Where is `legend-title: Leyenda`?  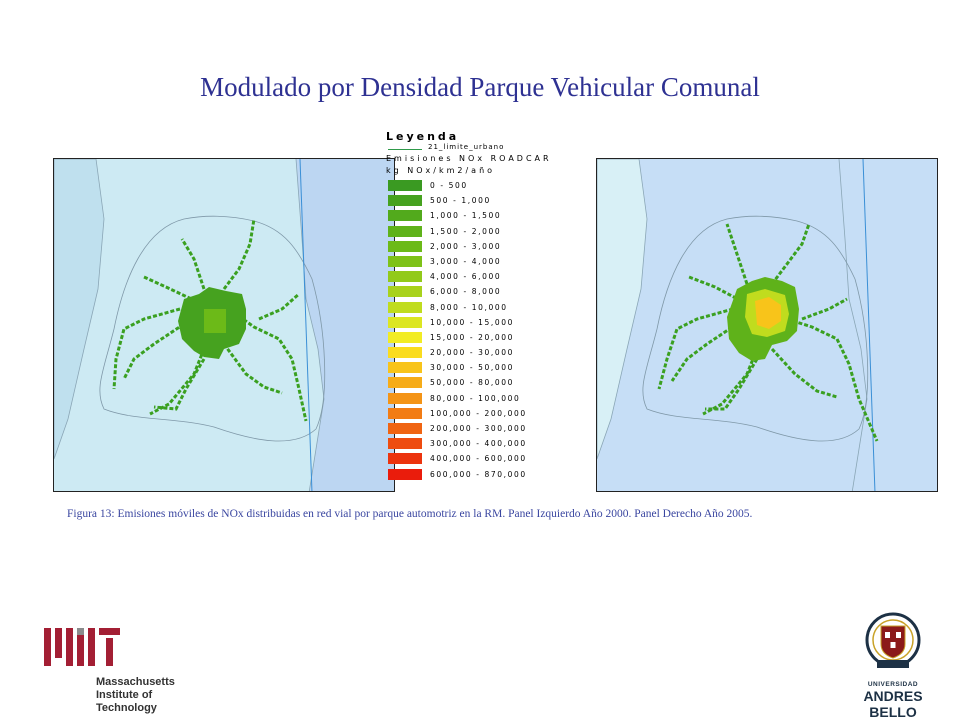
legend-title: Leyenda is located at coordinates (423, 136).